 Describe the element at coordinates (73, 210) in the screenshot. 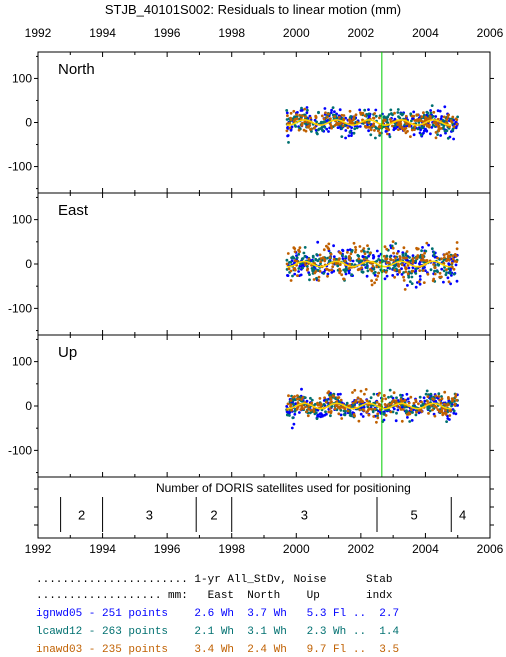

I see `panel-label: East` at that location.